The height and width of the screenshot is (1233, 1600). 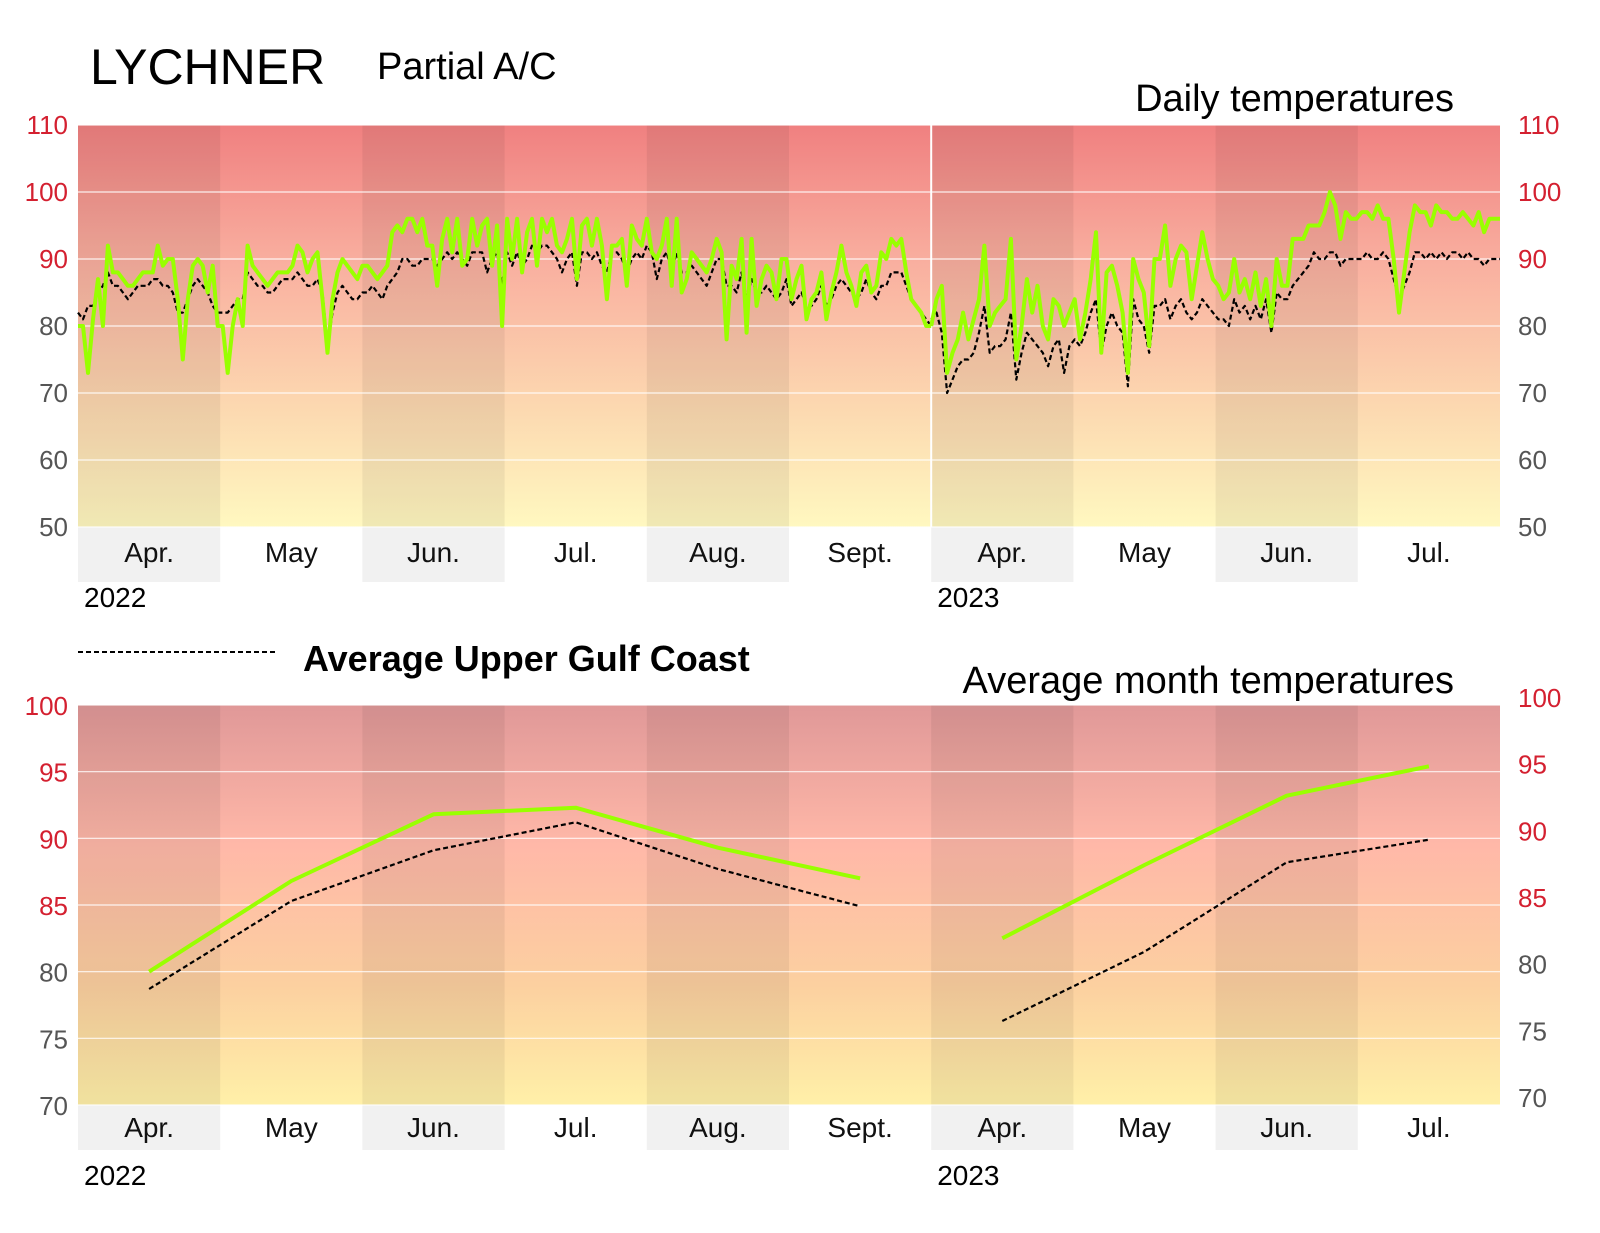 What do you see at coordinates (53, 1039) in the screenshot?
I see `y-tick-label-left: 75` at bounding box center [53, 1039].